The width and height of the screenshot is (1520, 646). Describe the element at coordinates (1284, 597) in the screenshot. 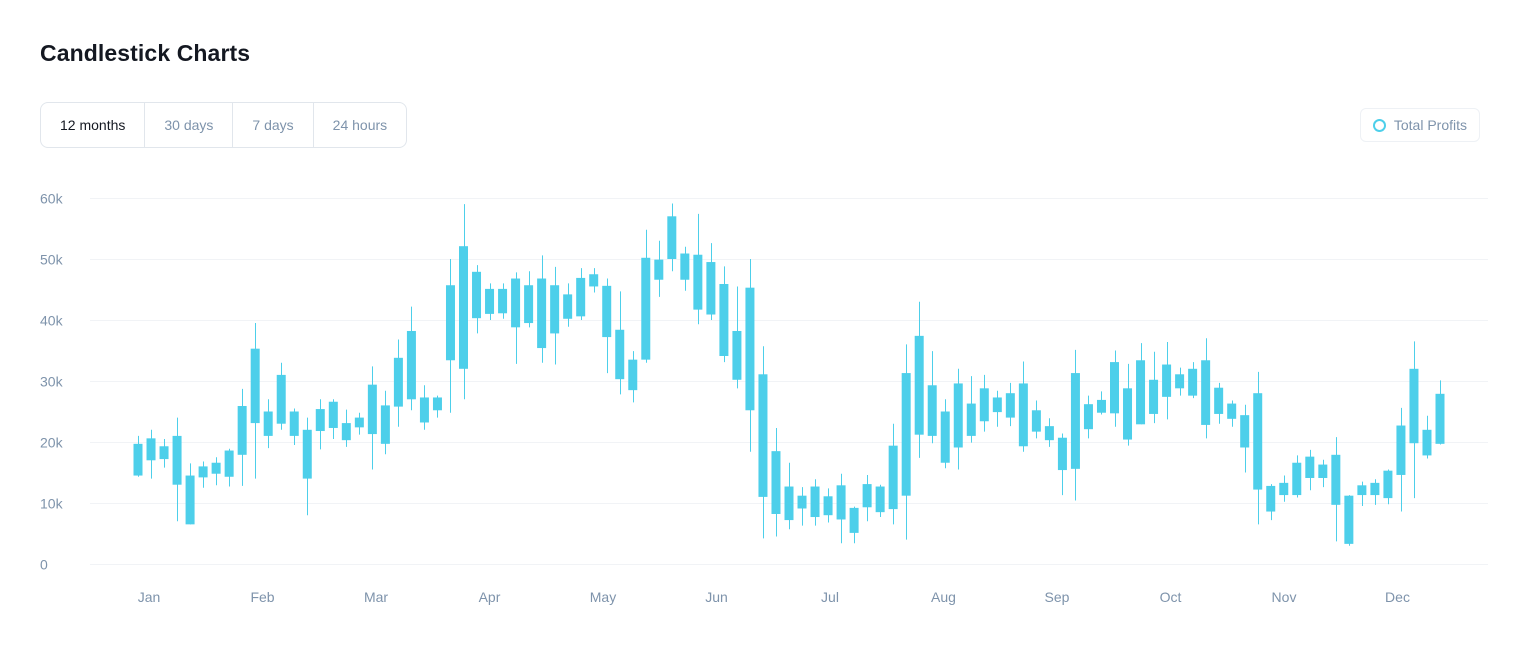

I see `x-tick-label: Nov` at that location.